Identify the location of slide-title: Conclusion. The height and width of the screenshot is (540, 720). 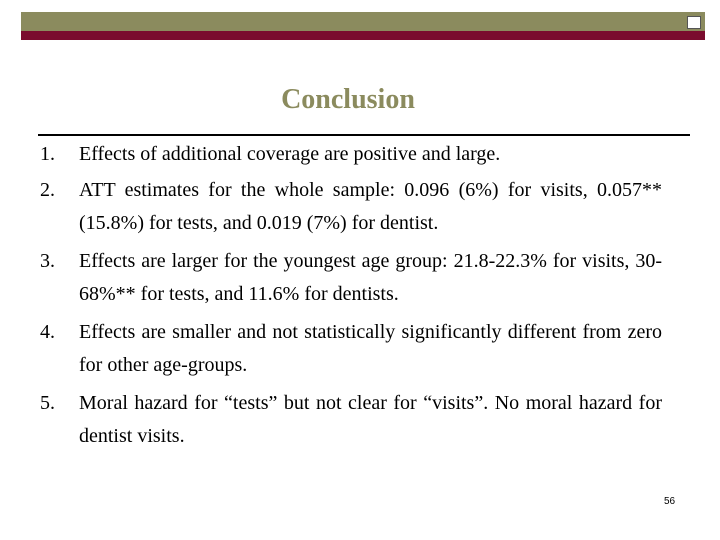
(348, 99).